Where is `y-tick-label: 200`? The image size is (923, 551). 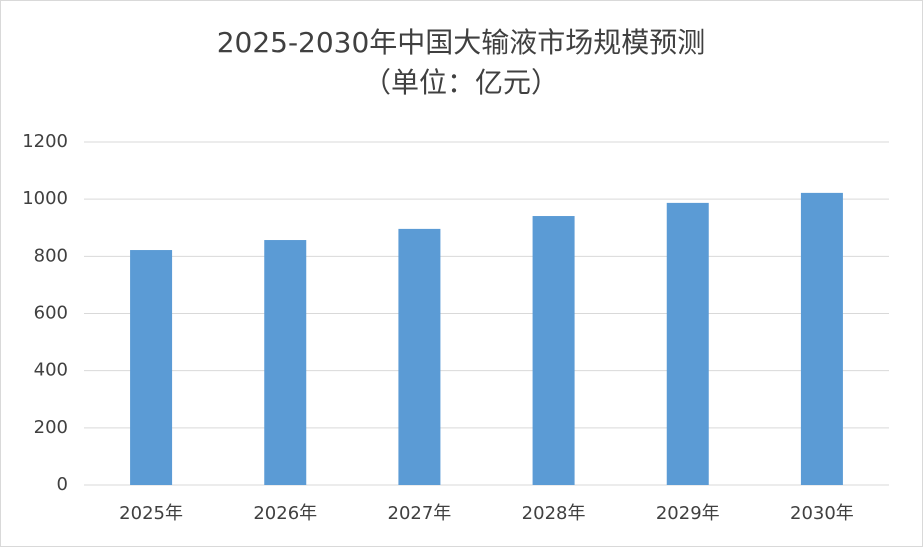
y-tick-label: 200 is located at coordinates (51, 427).